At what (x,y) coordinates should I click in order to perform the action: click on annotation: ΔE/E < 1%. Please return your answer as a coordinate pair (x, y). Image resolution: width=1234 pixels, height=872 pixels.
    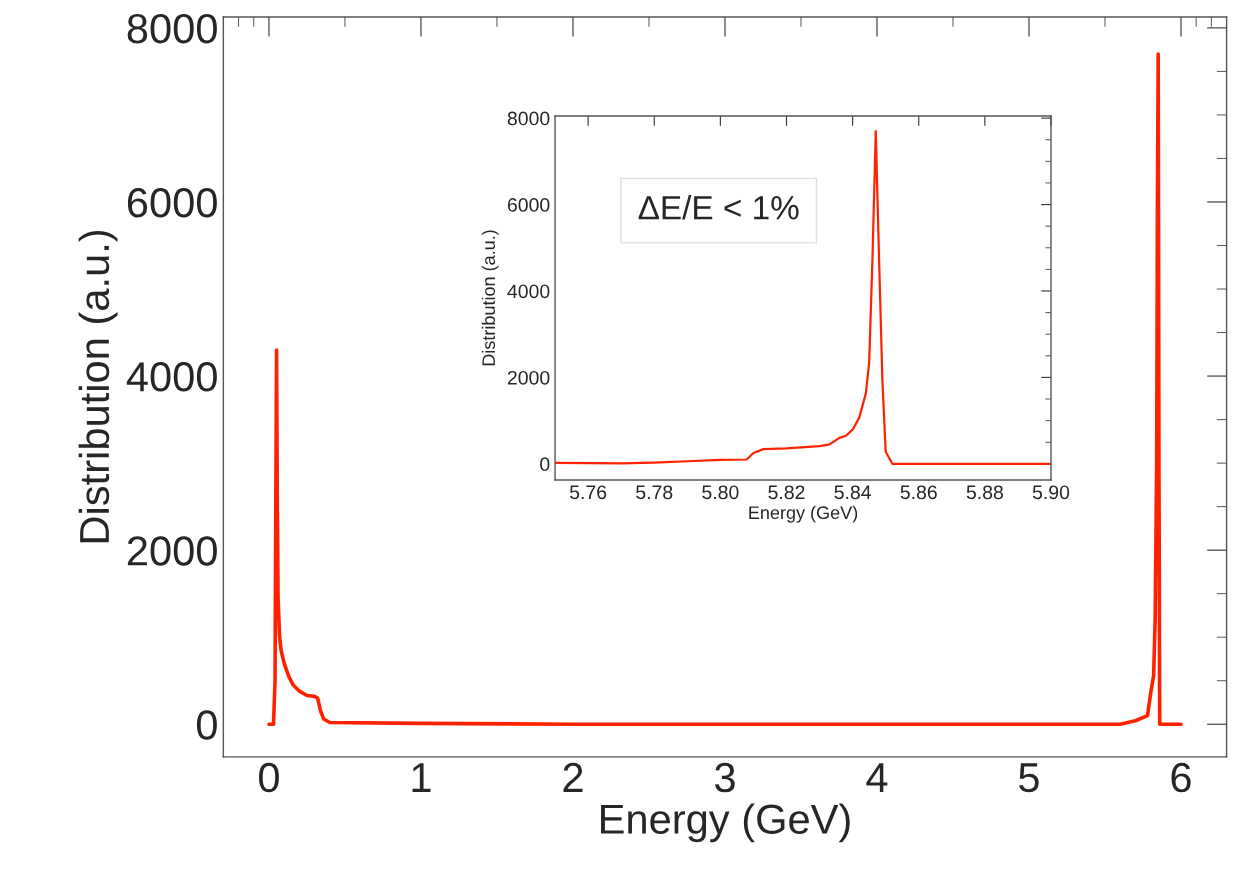
    Looking at the image, I should click on (718, 207).